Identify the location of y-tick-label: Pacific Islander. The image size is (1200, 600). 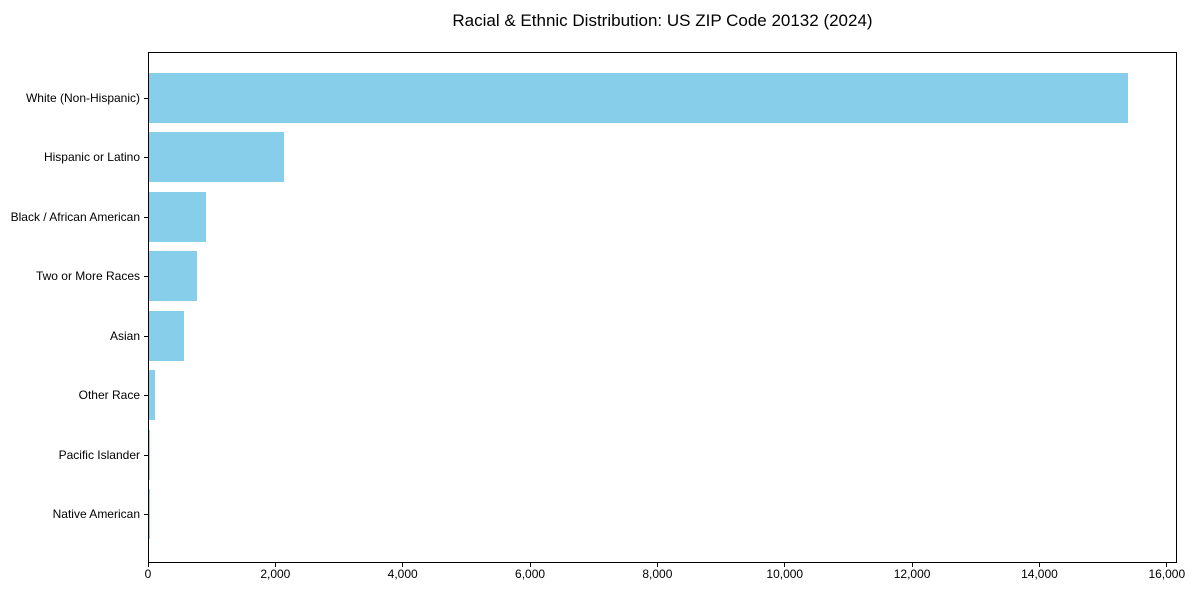
(99, 454).